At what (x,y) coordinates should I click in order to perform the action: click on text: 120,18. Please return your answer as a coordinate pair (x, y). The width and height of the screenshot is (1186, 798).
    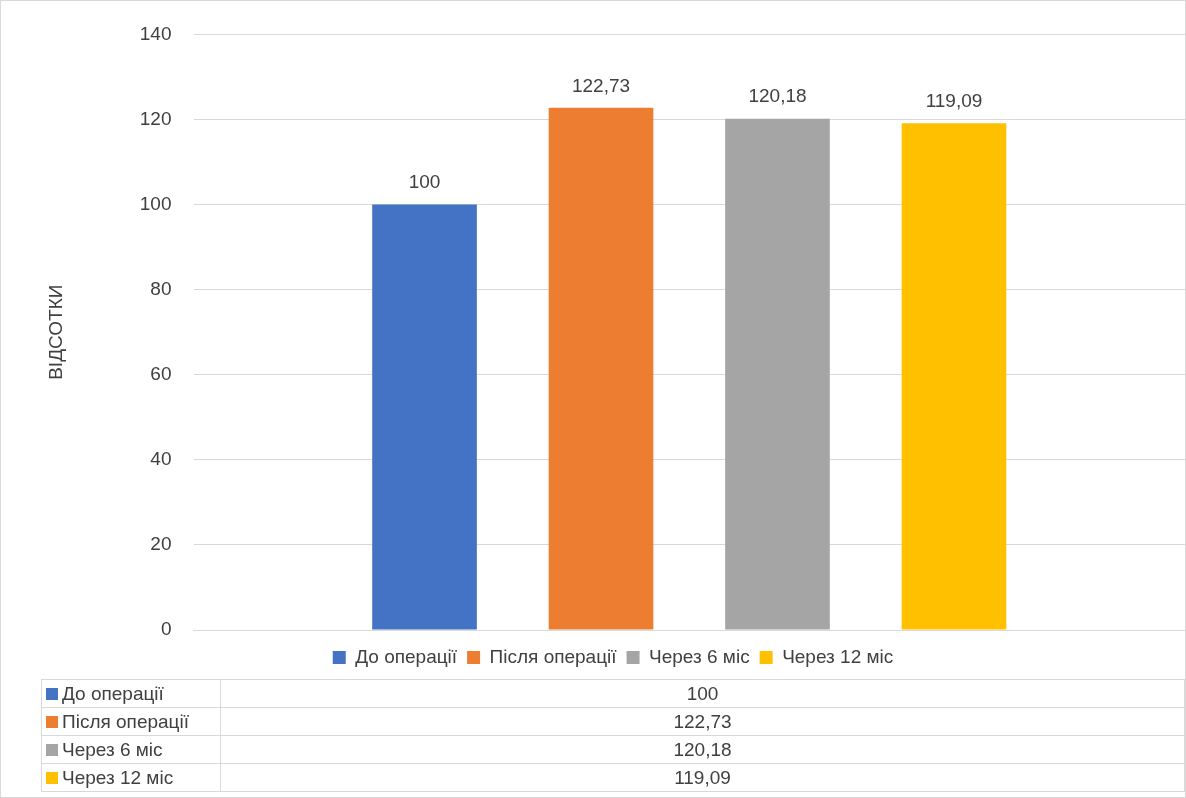
    Looking at the image, I should click on (702, 749).